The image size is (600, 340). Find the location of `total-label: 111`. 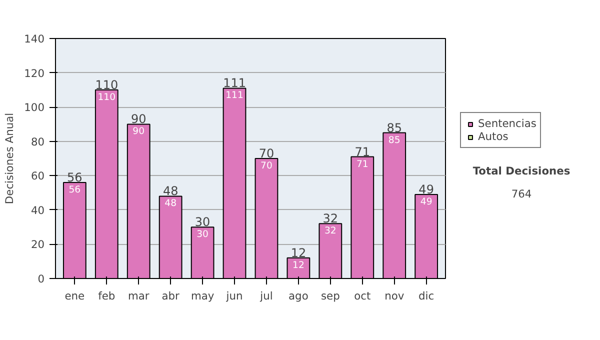

total-label: 111 is located at coordinates (234, 83).